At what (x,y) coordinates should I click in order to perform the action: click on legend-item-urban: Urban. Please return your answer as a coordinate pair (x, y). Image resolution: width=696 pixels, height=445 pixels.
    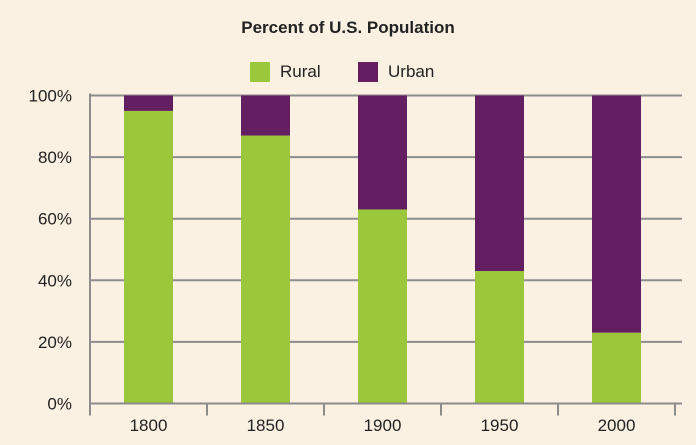
    Looking at the image, I should click on (396, 72).